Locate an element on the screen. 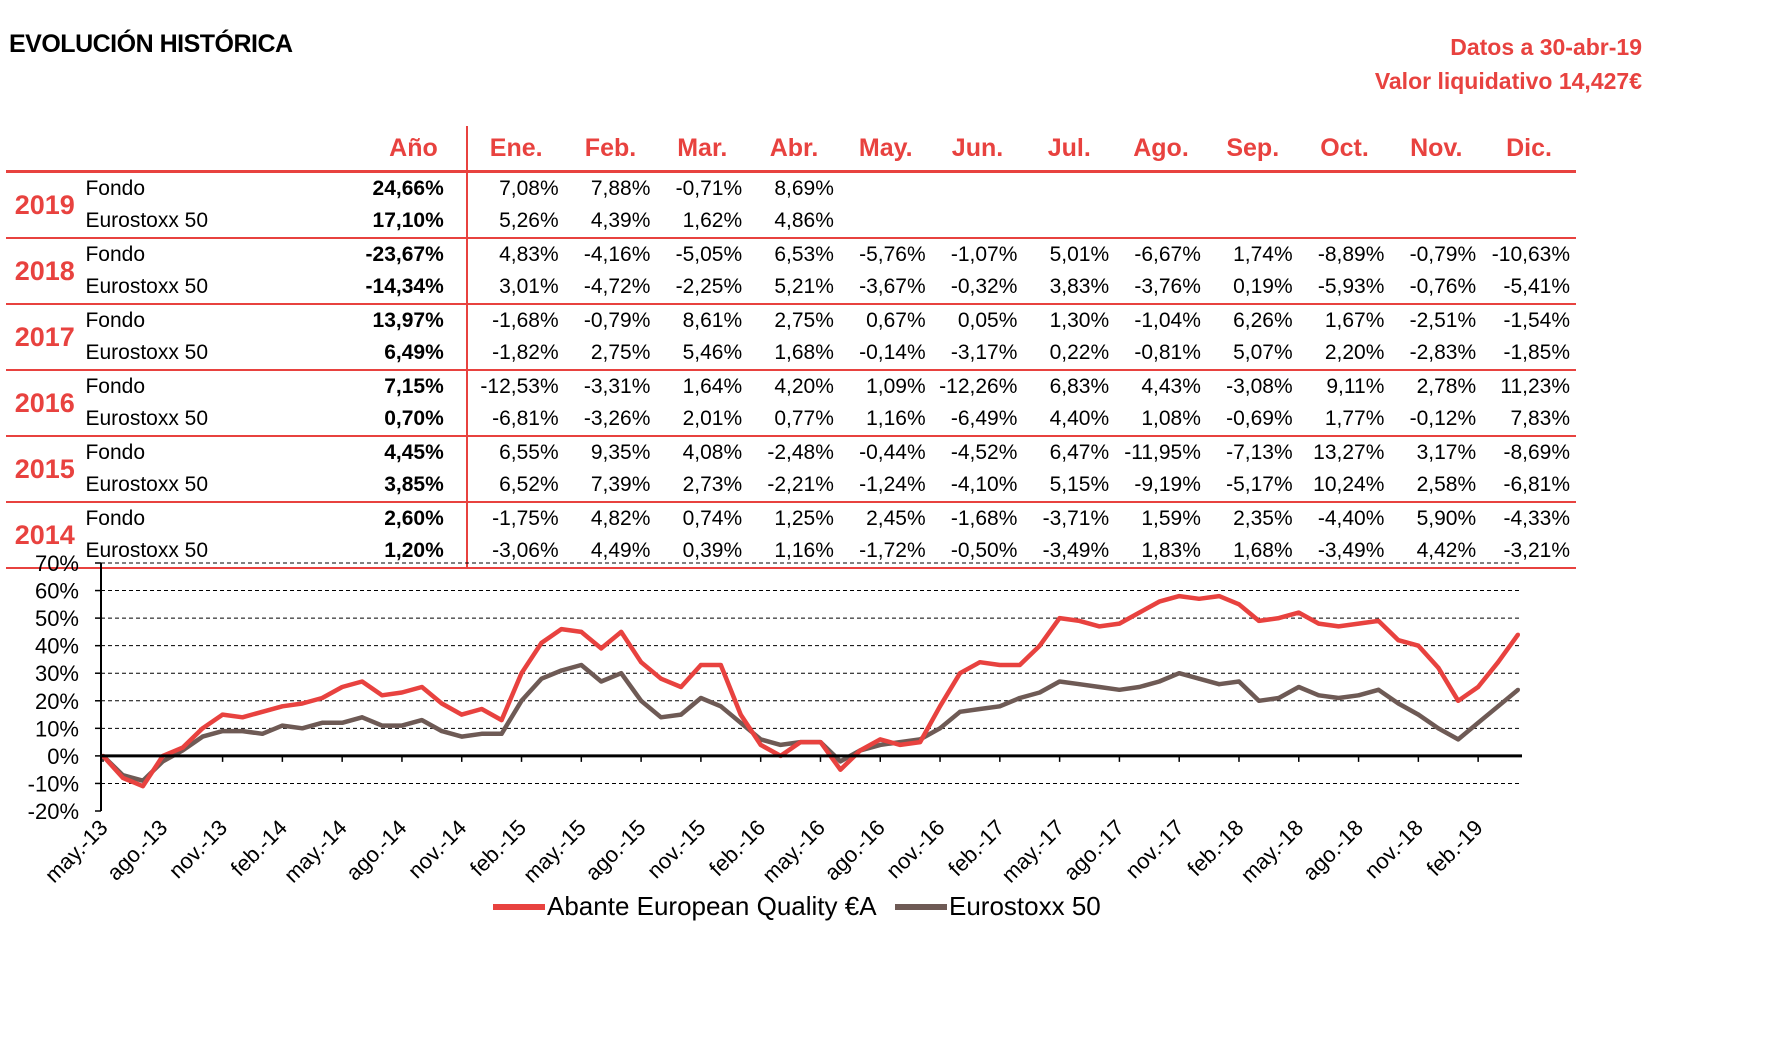 This screenshot has width=1772, height=1063. monthly-return: -4,16% is located at coordinates (617, 254).